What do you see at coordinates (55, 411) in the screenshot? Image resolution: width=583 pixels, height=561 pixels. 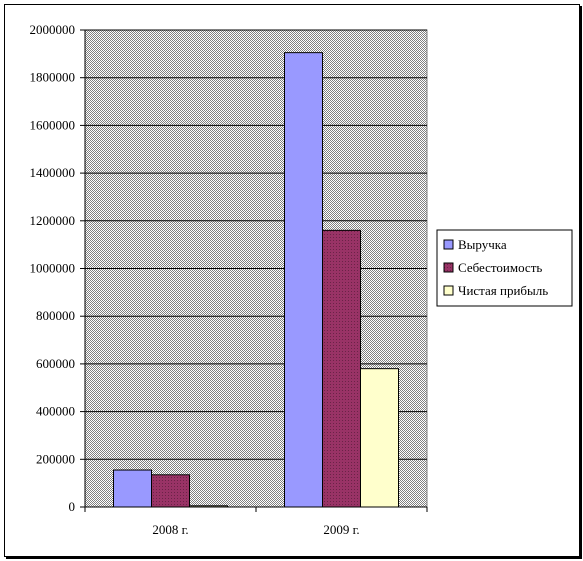 I see `y-tick-label: 400000` at bounding box center [55, 411].